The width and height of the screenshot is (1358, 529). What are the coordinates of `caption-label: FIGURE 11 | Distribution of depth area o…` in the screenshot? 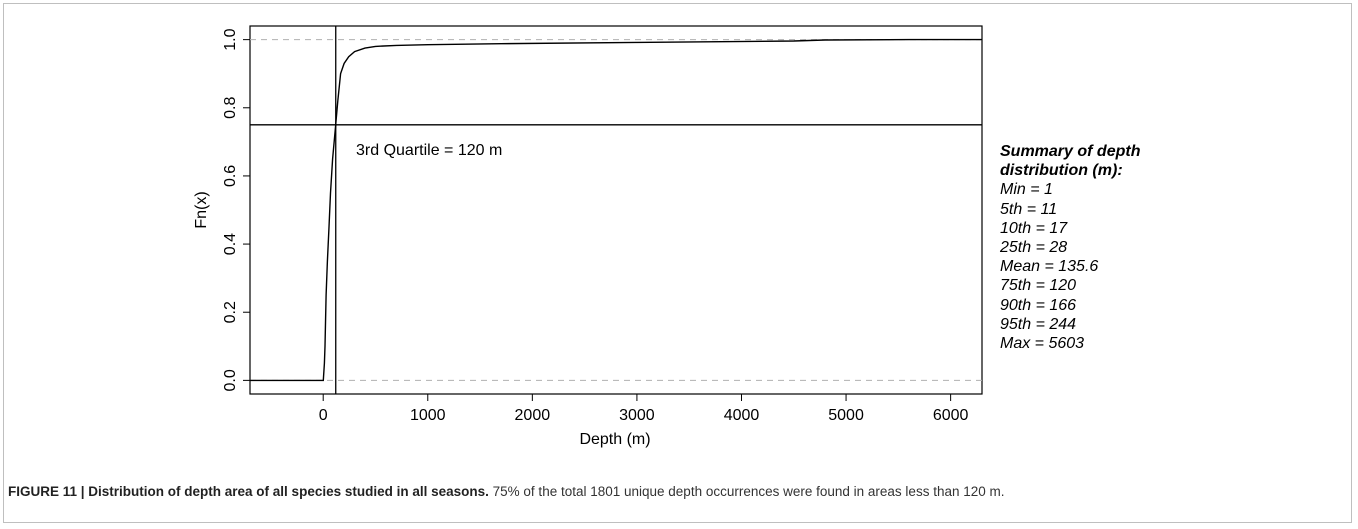 It's located at (248, 491).